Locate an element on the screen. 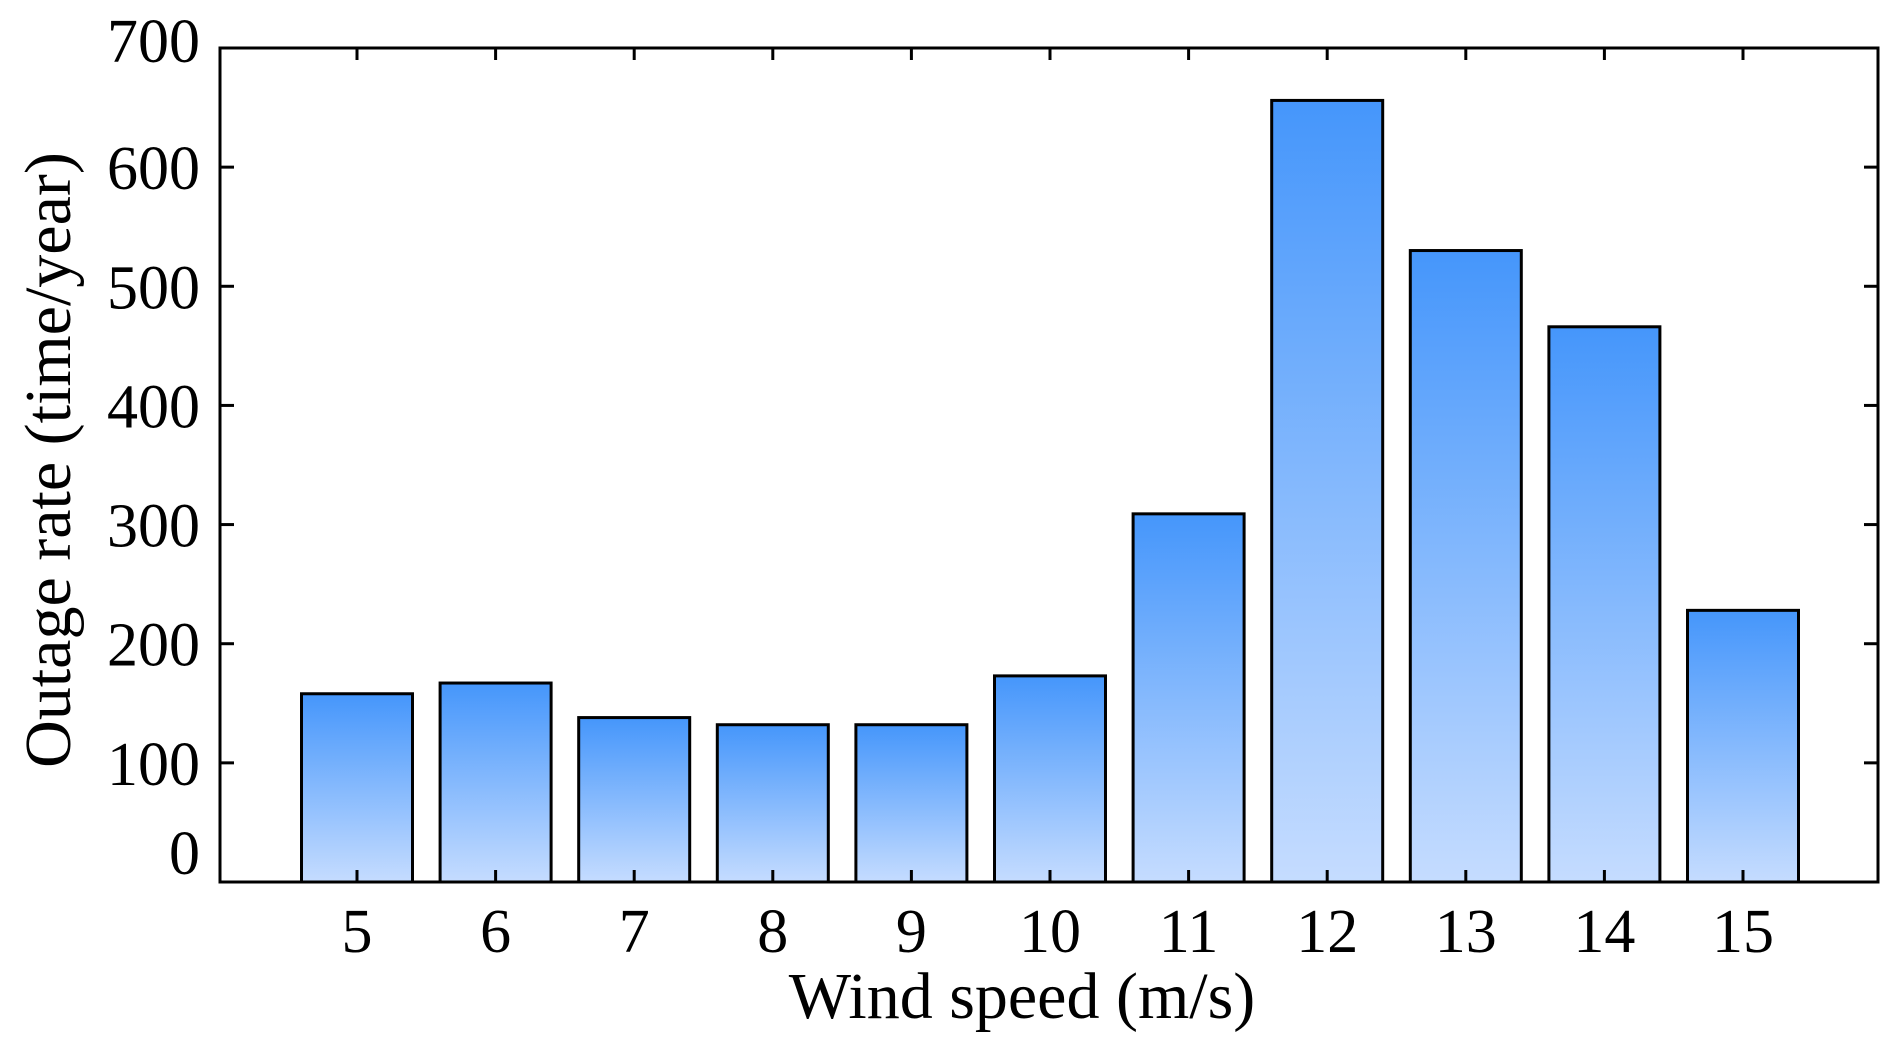  x-tick-label: 5 is located at coordinates (357, 932).